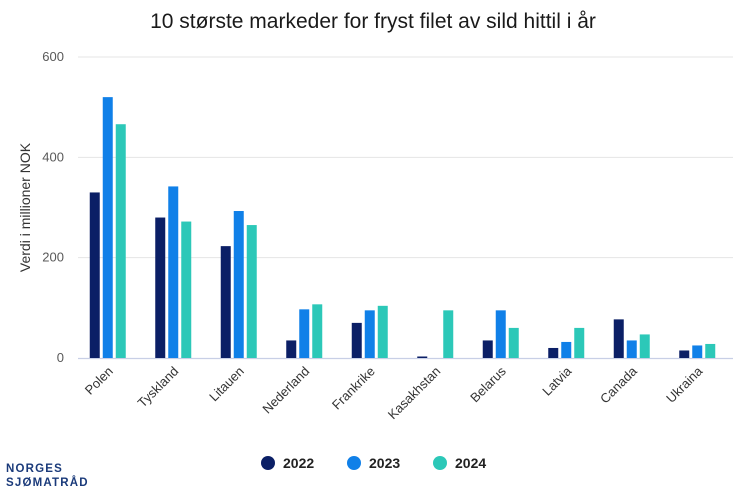 The width and height of the screenshot is (746, 497). What do you see at coordinates (268, 463) in the screenshot?
I see `legend-marker-2022` at bounding box center [268, 463].